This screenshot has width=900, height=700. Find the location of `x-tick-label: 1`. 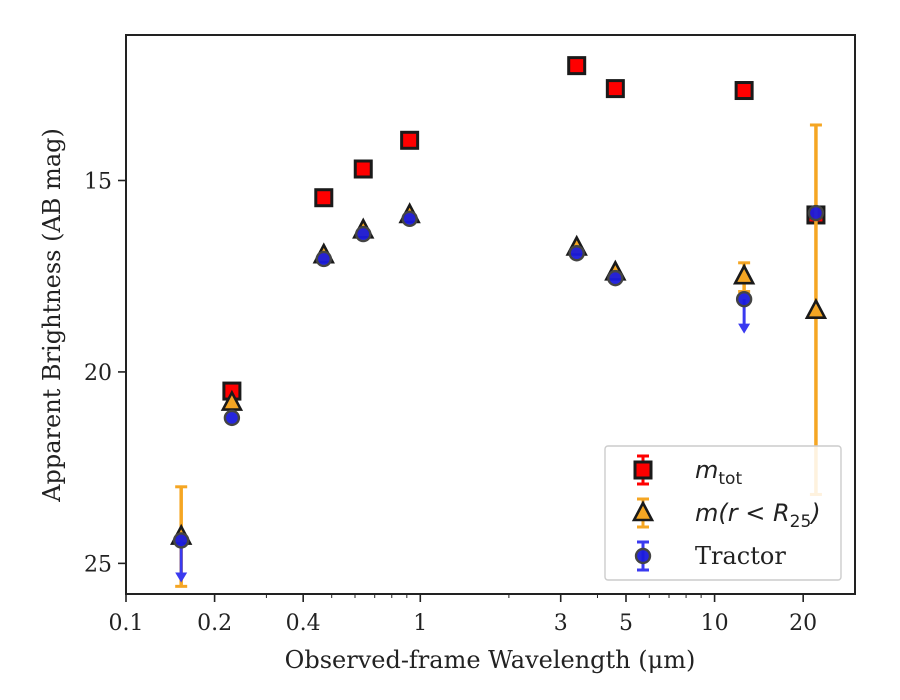

x-tick-label: 1 is located at coordinates (420, 623).